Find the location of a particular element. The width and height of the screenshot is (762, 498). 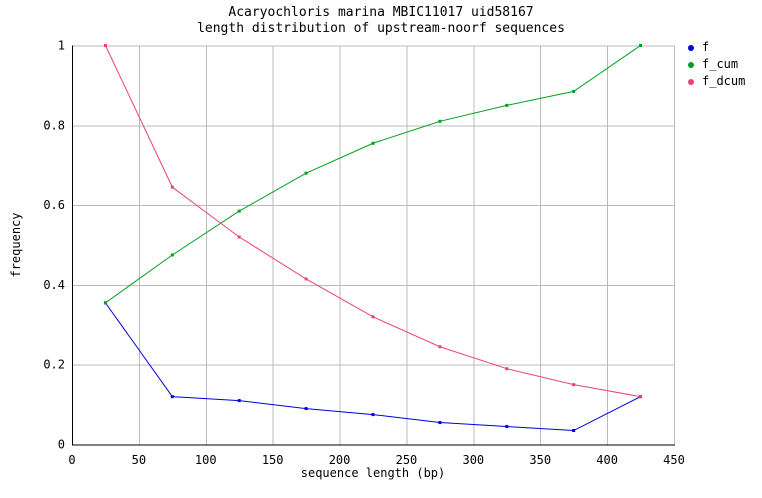

legend-item-f_dcum: f_dcum is located at coordinates (716, 81).